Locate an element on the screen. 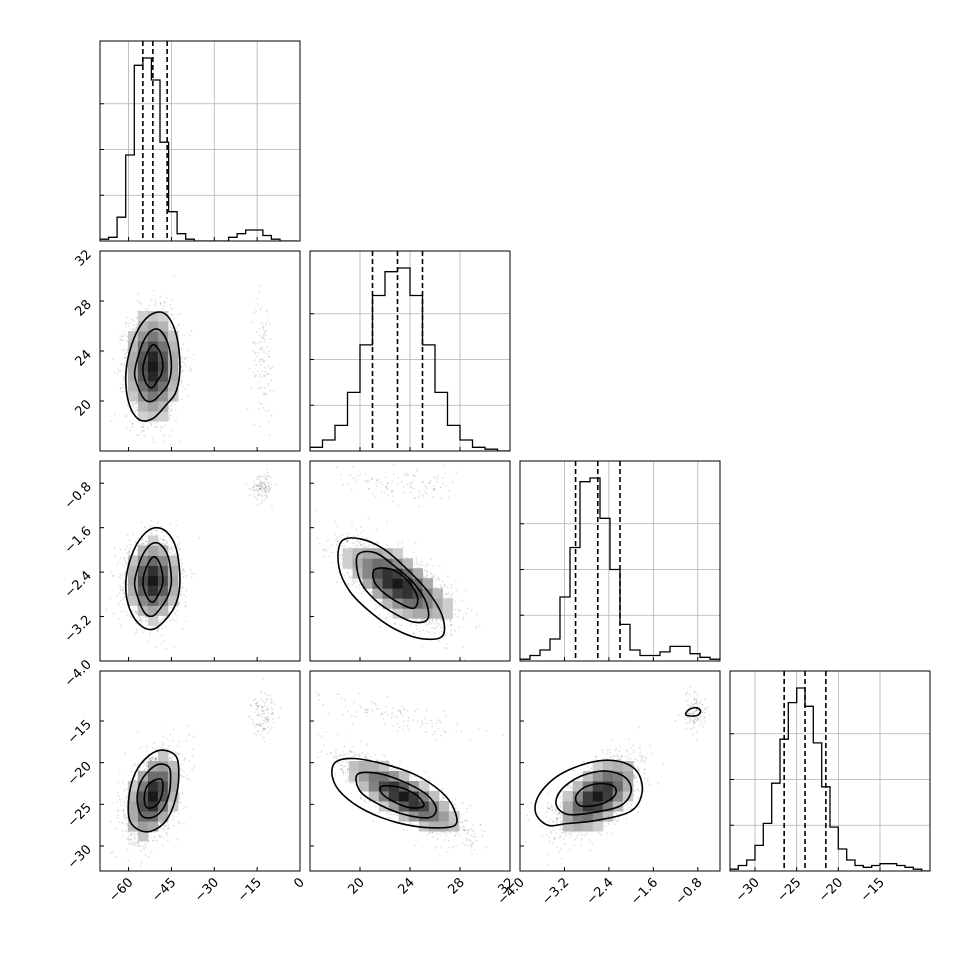 The width and height of the screenshot is (970, 970). y-tick-label: −2.4 is located at coordinates (78, 584).